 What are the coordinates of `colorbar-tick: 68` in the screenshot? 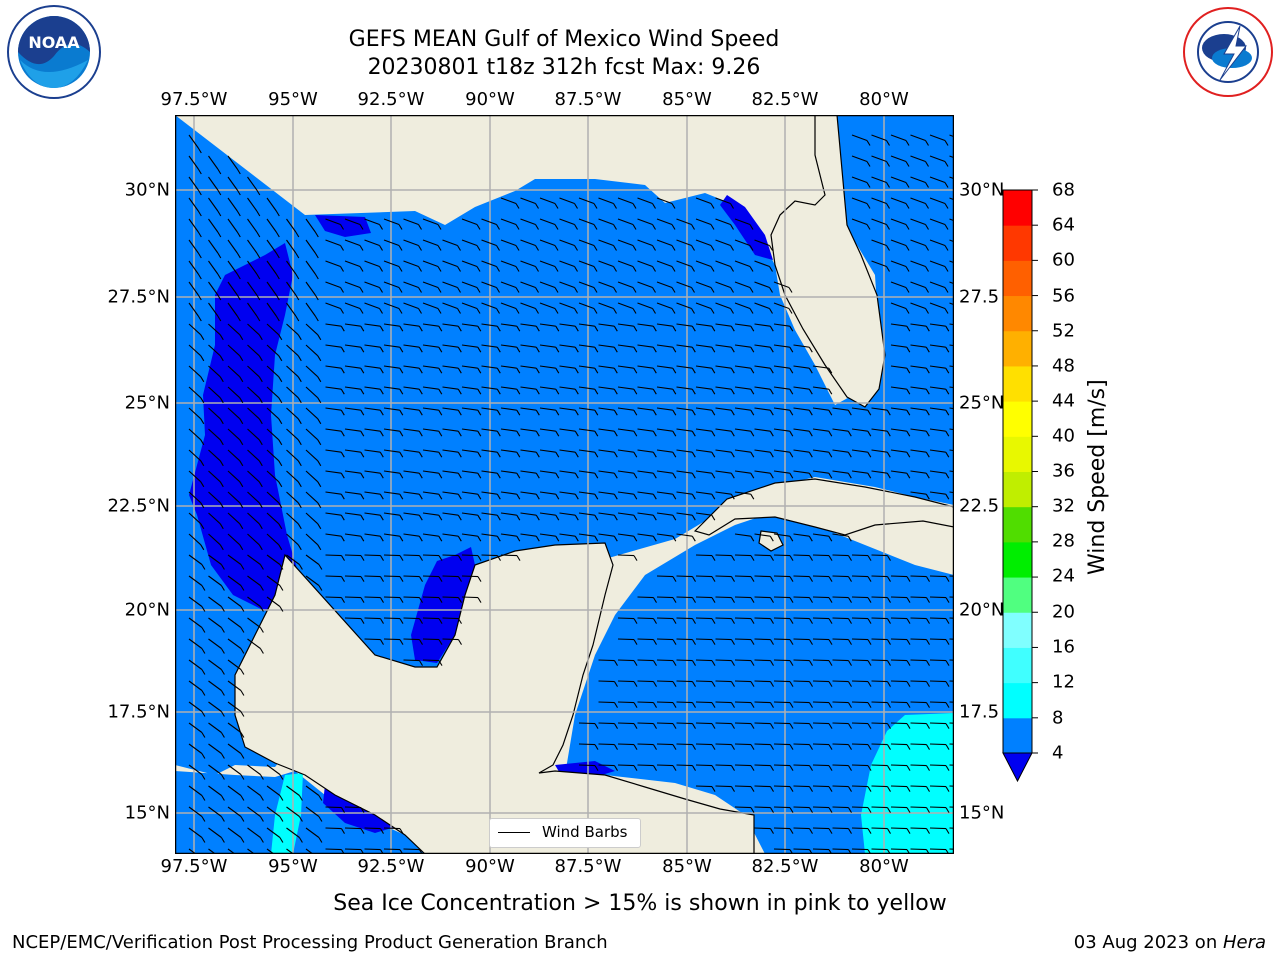 It's located at (1063, 190).